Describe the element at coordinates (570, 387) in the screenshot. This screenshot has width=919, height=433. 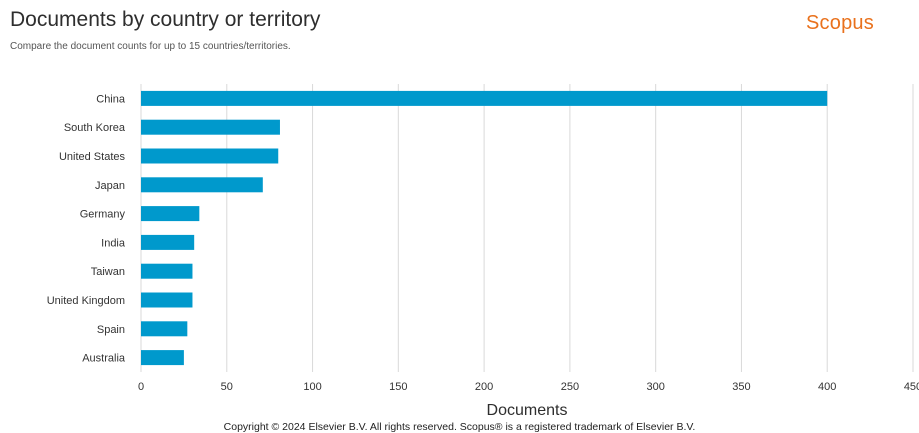
I see `x-tick-label: 250` at that location.